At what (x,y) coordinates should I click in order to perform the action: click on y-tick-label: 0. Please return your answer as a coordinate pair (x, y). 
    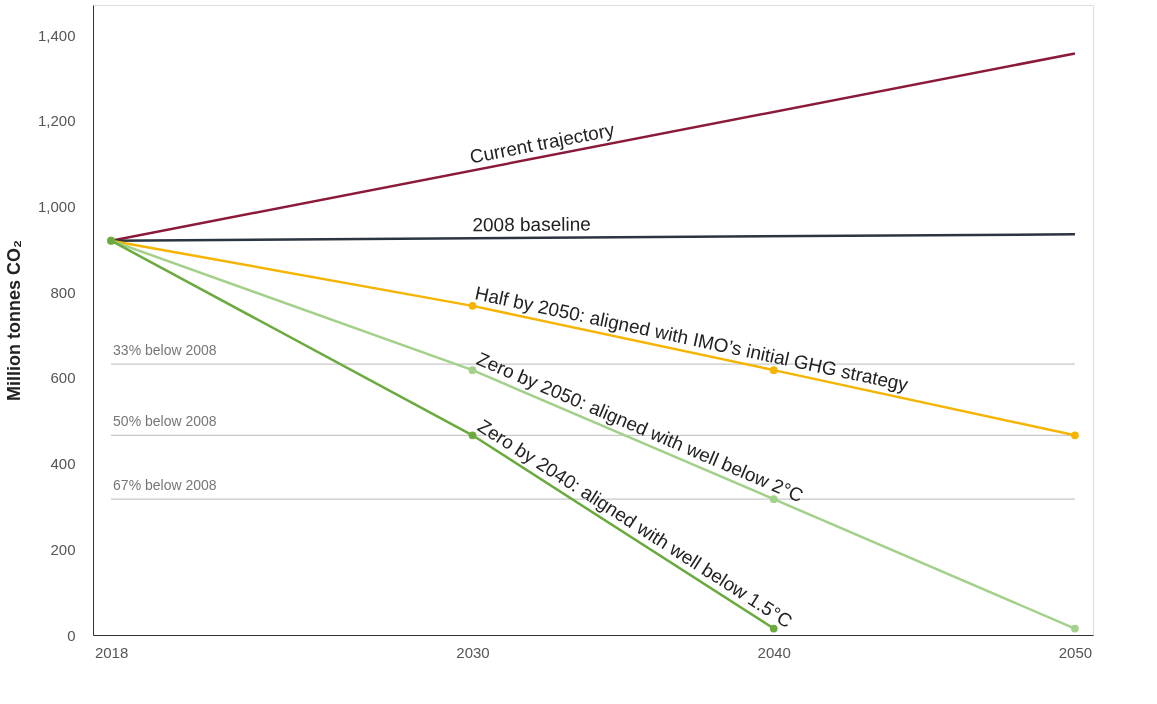
    Looking at the image, I should click on (71, 635).